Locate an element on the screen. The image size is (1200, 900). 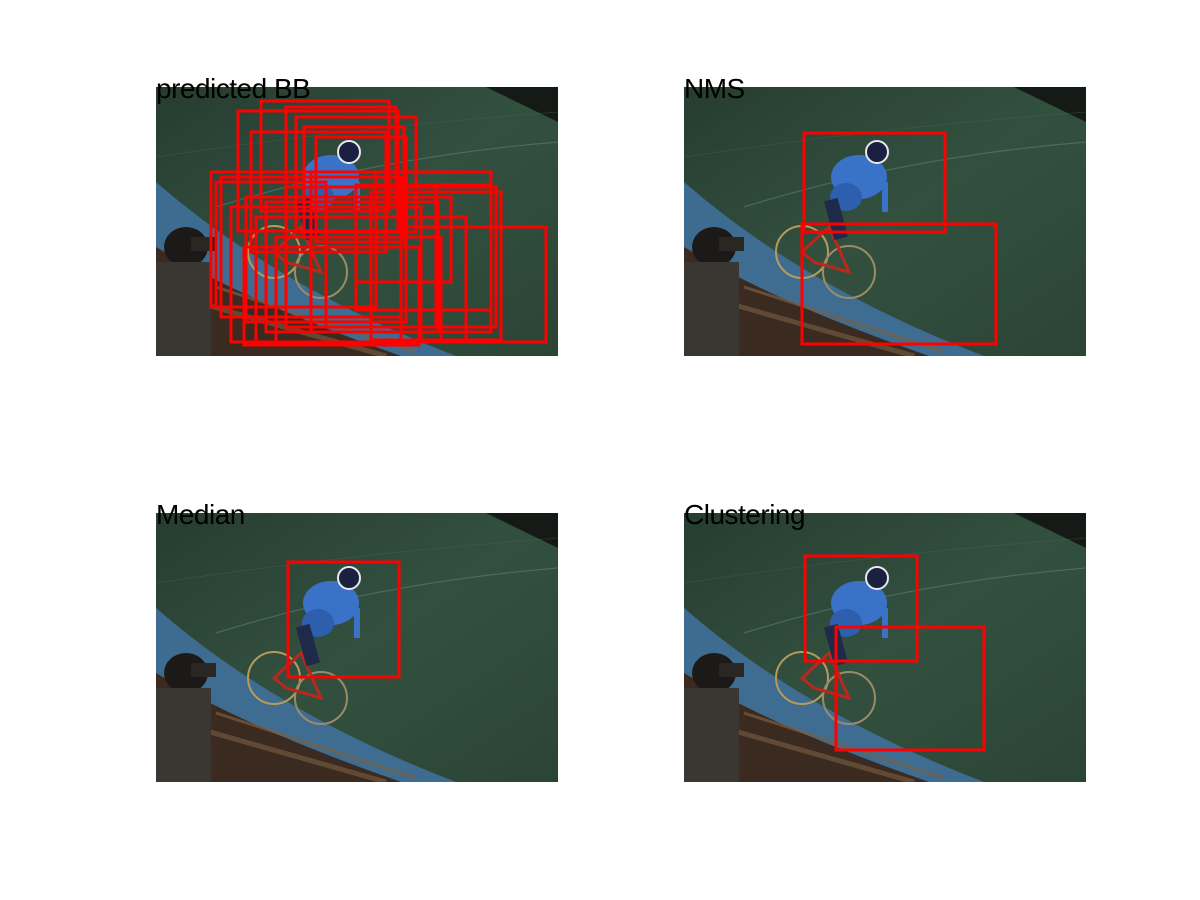
panel-title: NMS is located at coordinates (714, 88).